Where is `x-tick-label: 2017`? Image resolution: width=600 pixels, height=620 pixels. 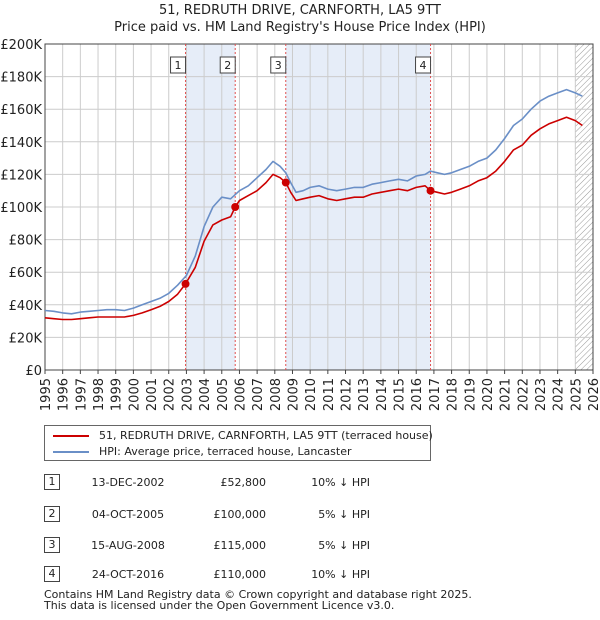 x-tick-label: 2017 is located at coordinates (435, 394).